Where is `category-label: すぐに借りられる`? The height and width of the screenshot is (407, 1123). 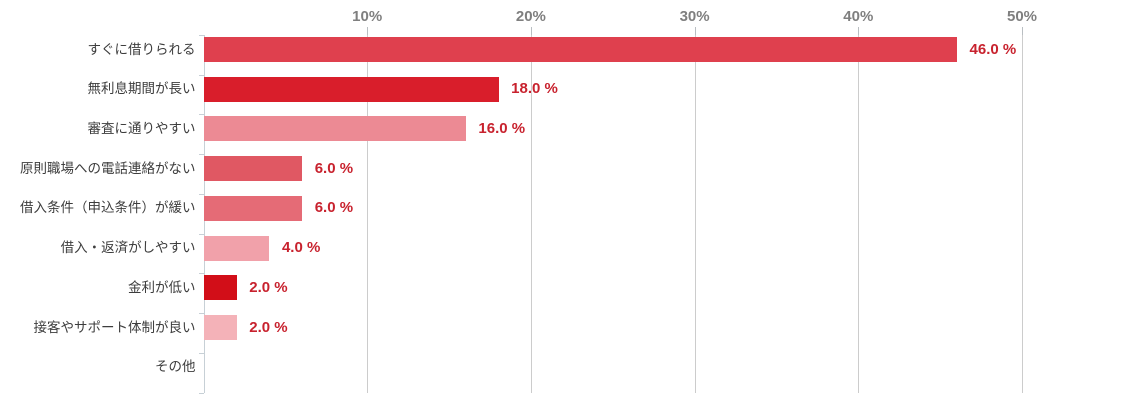 category-label: すぐに借りられる is located at coordinates (141, 49).